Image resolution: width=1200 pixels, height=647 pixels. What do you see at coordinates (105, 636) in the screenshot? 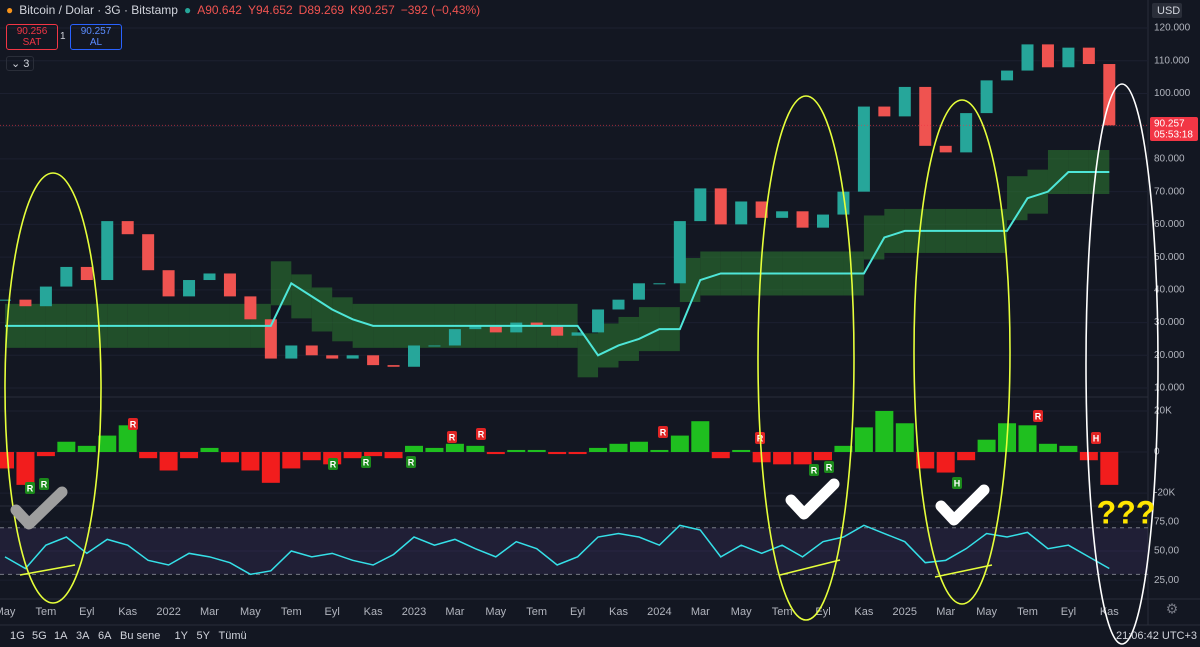
I see `range-button: 6A` at bounding box center [105, 636].